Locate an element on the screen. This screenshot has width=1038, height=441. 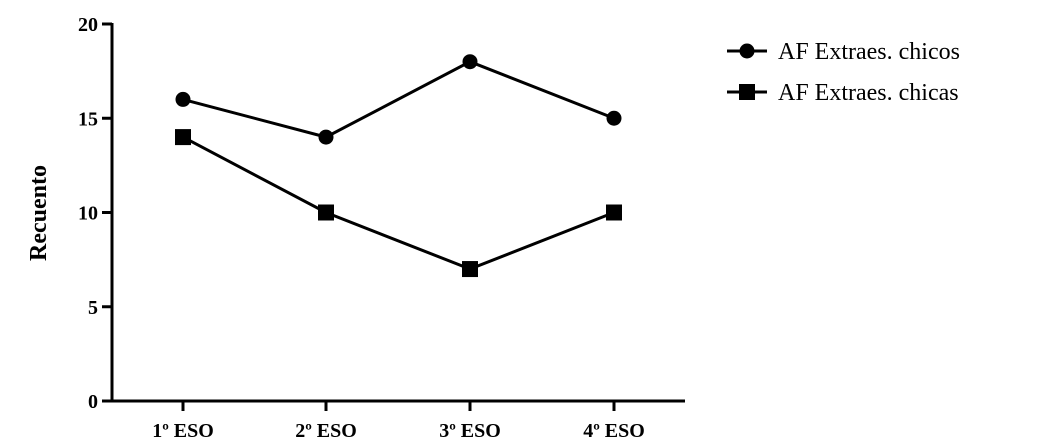
series-chicas is located at coordinates (398, 203).